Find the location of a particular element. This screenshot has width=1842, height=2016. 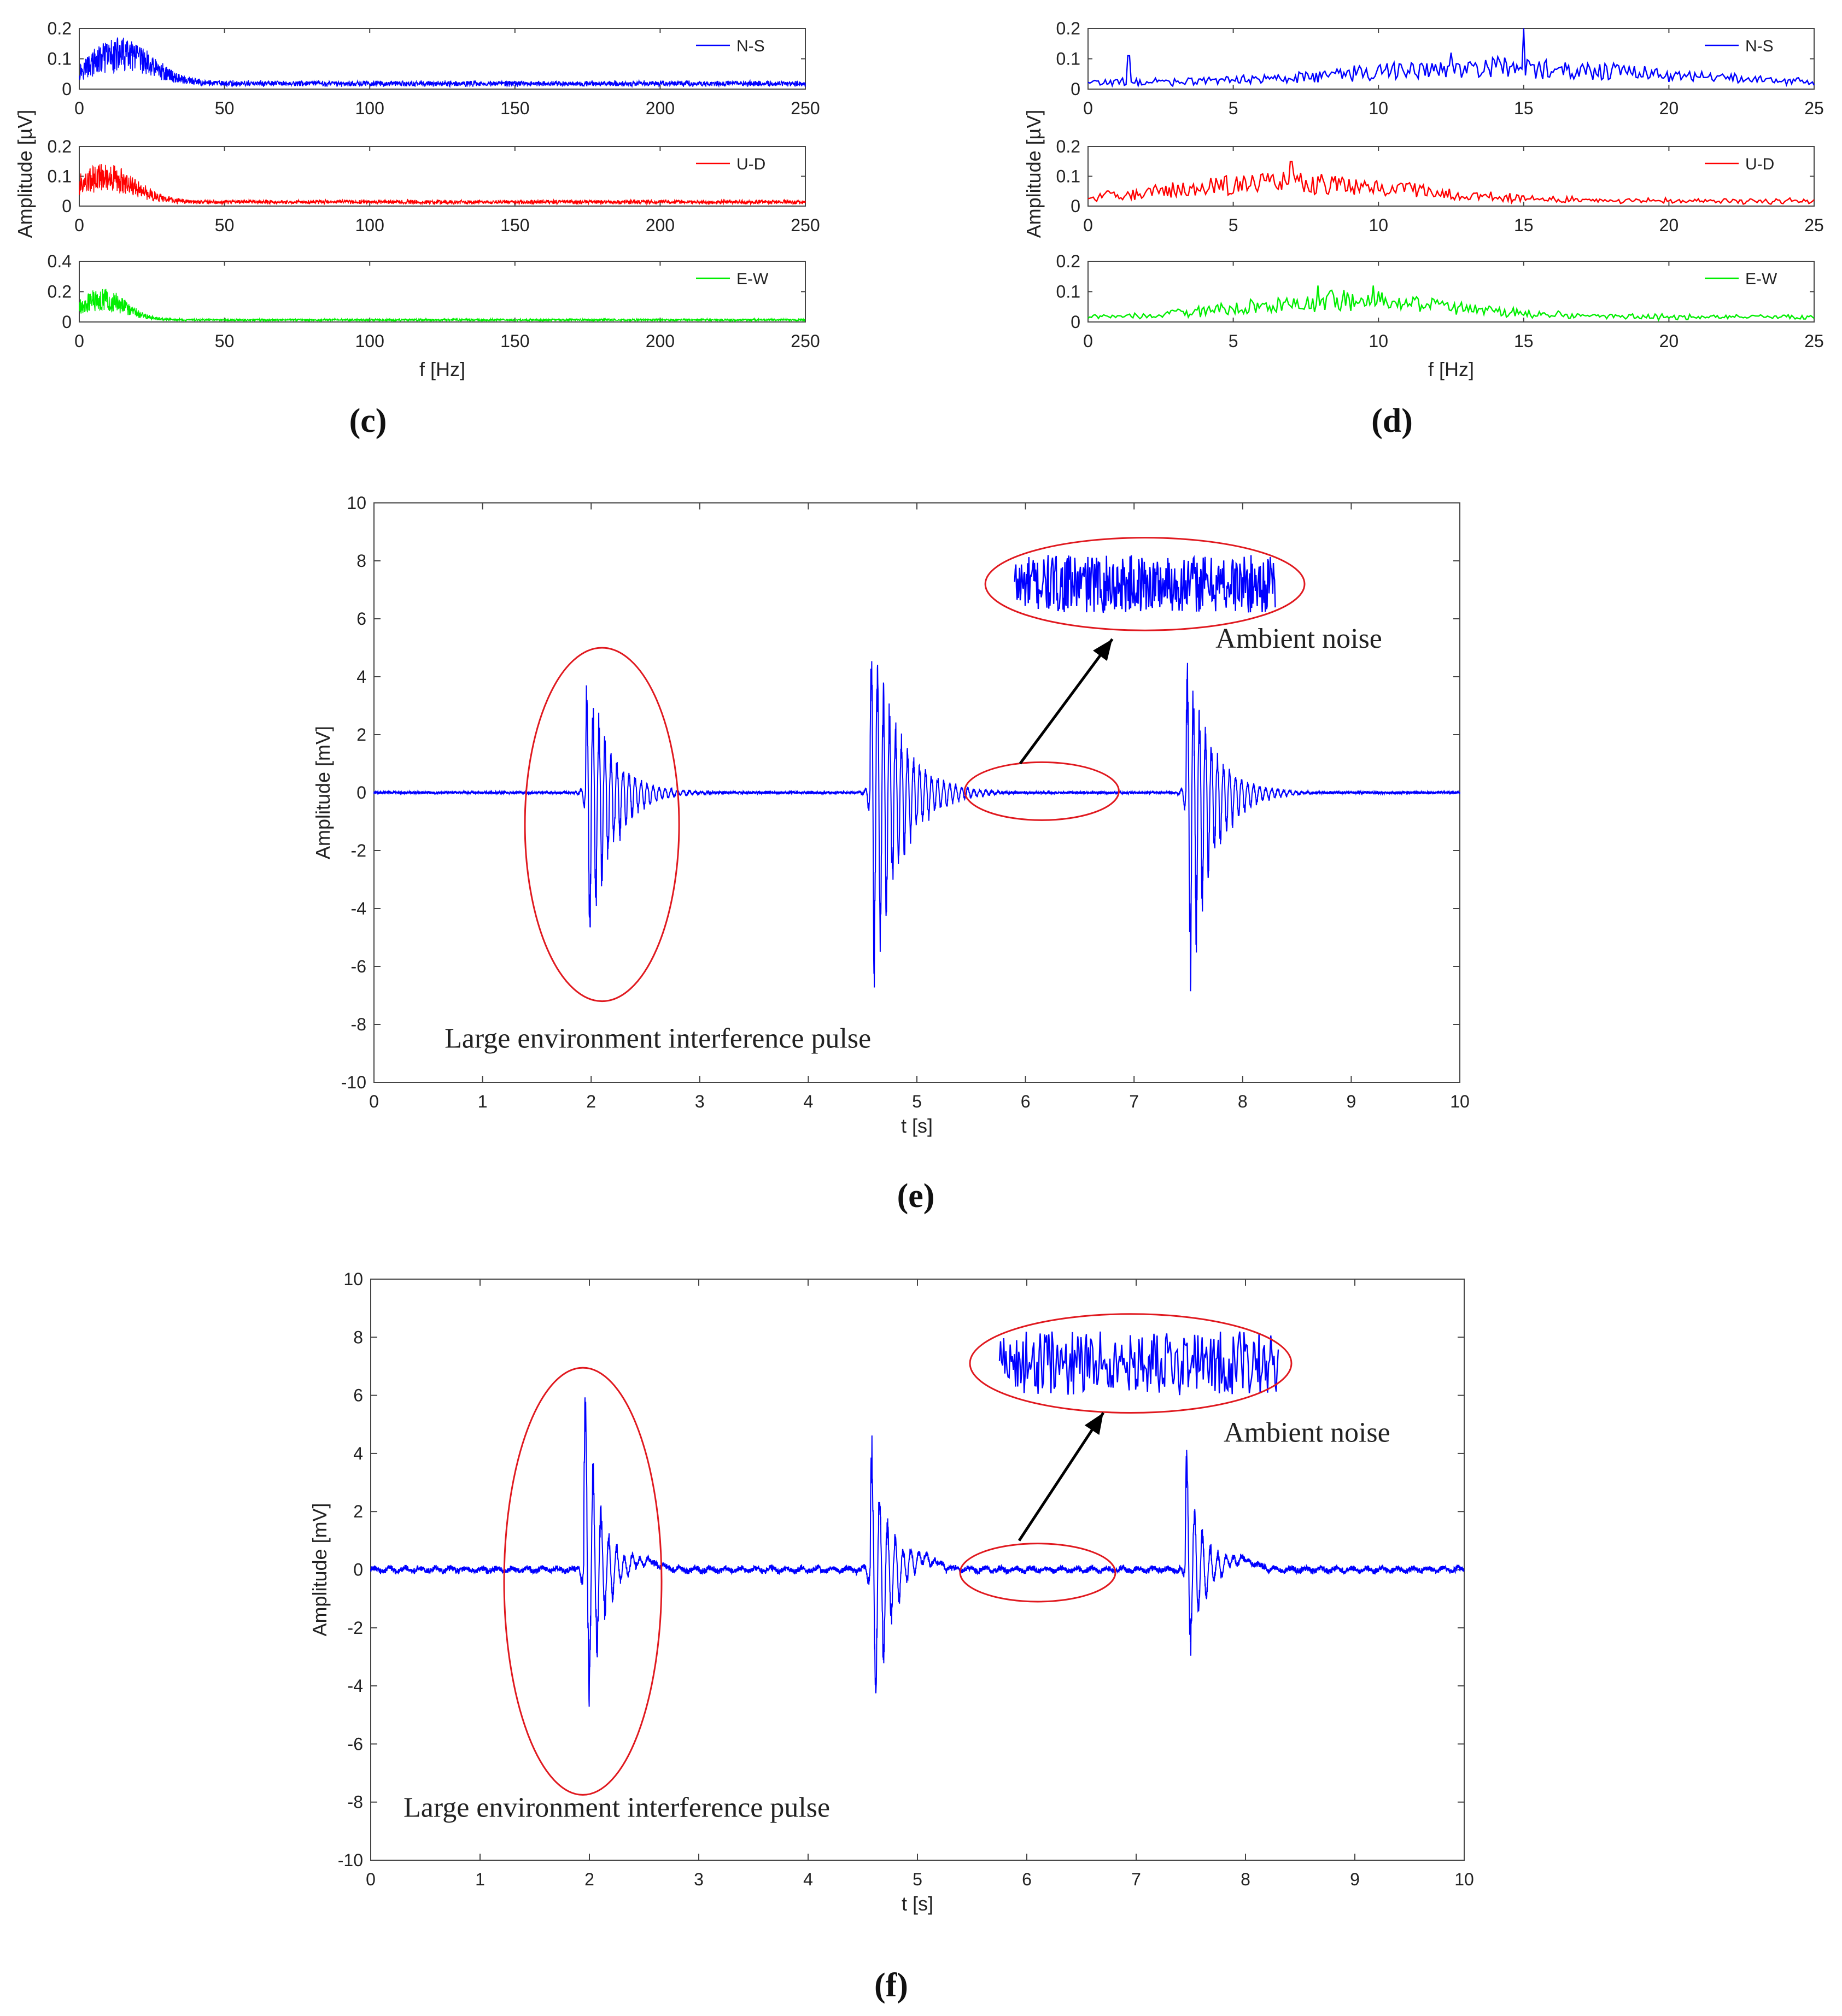

subplot-n-s: 0 50 100 150 200 250 0 0.1 0.2 N-S is located at coordinates (434, 68).